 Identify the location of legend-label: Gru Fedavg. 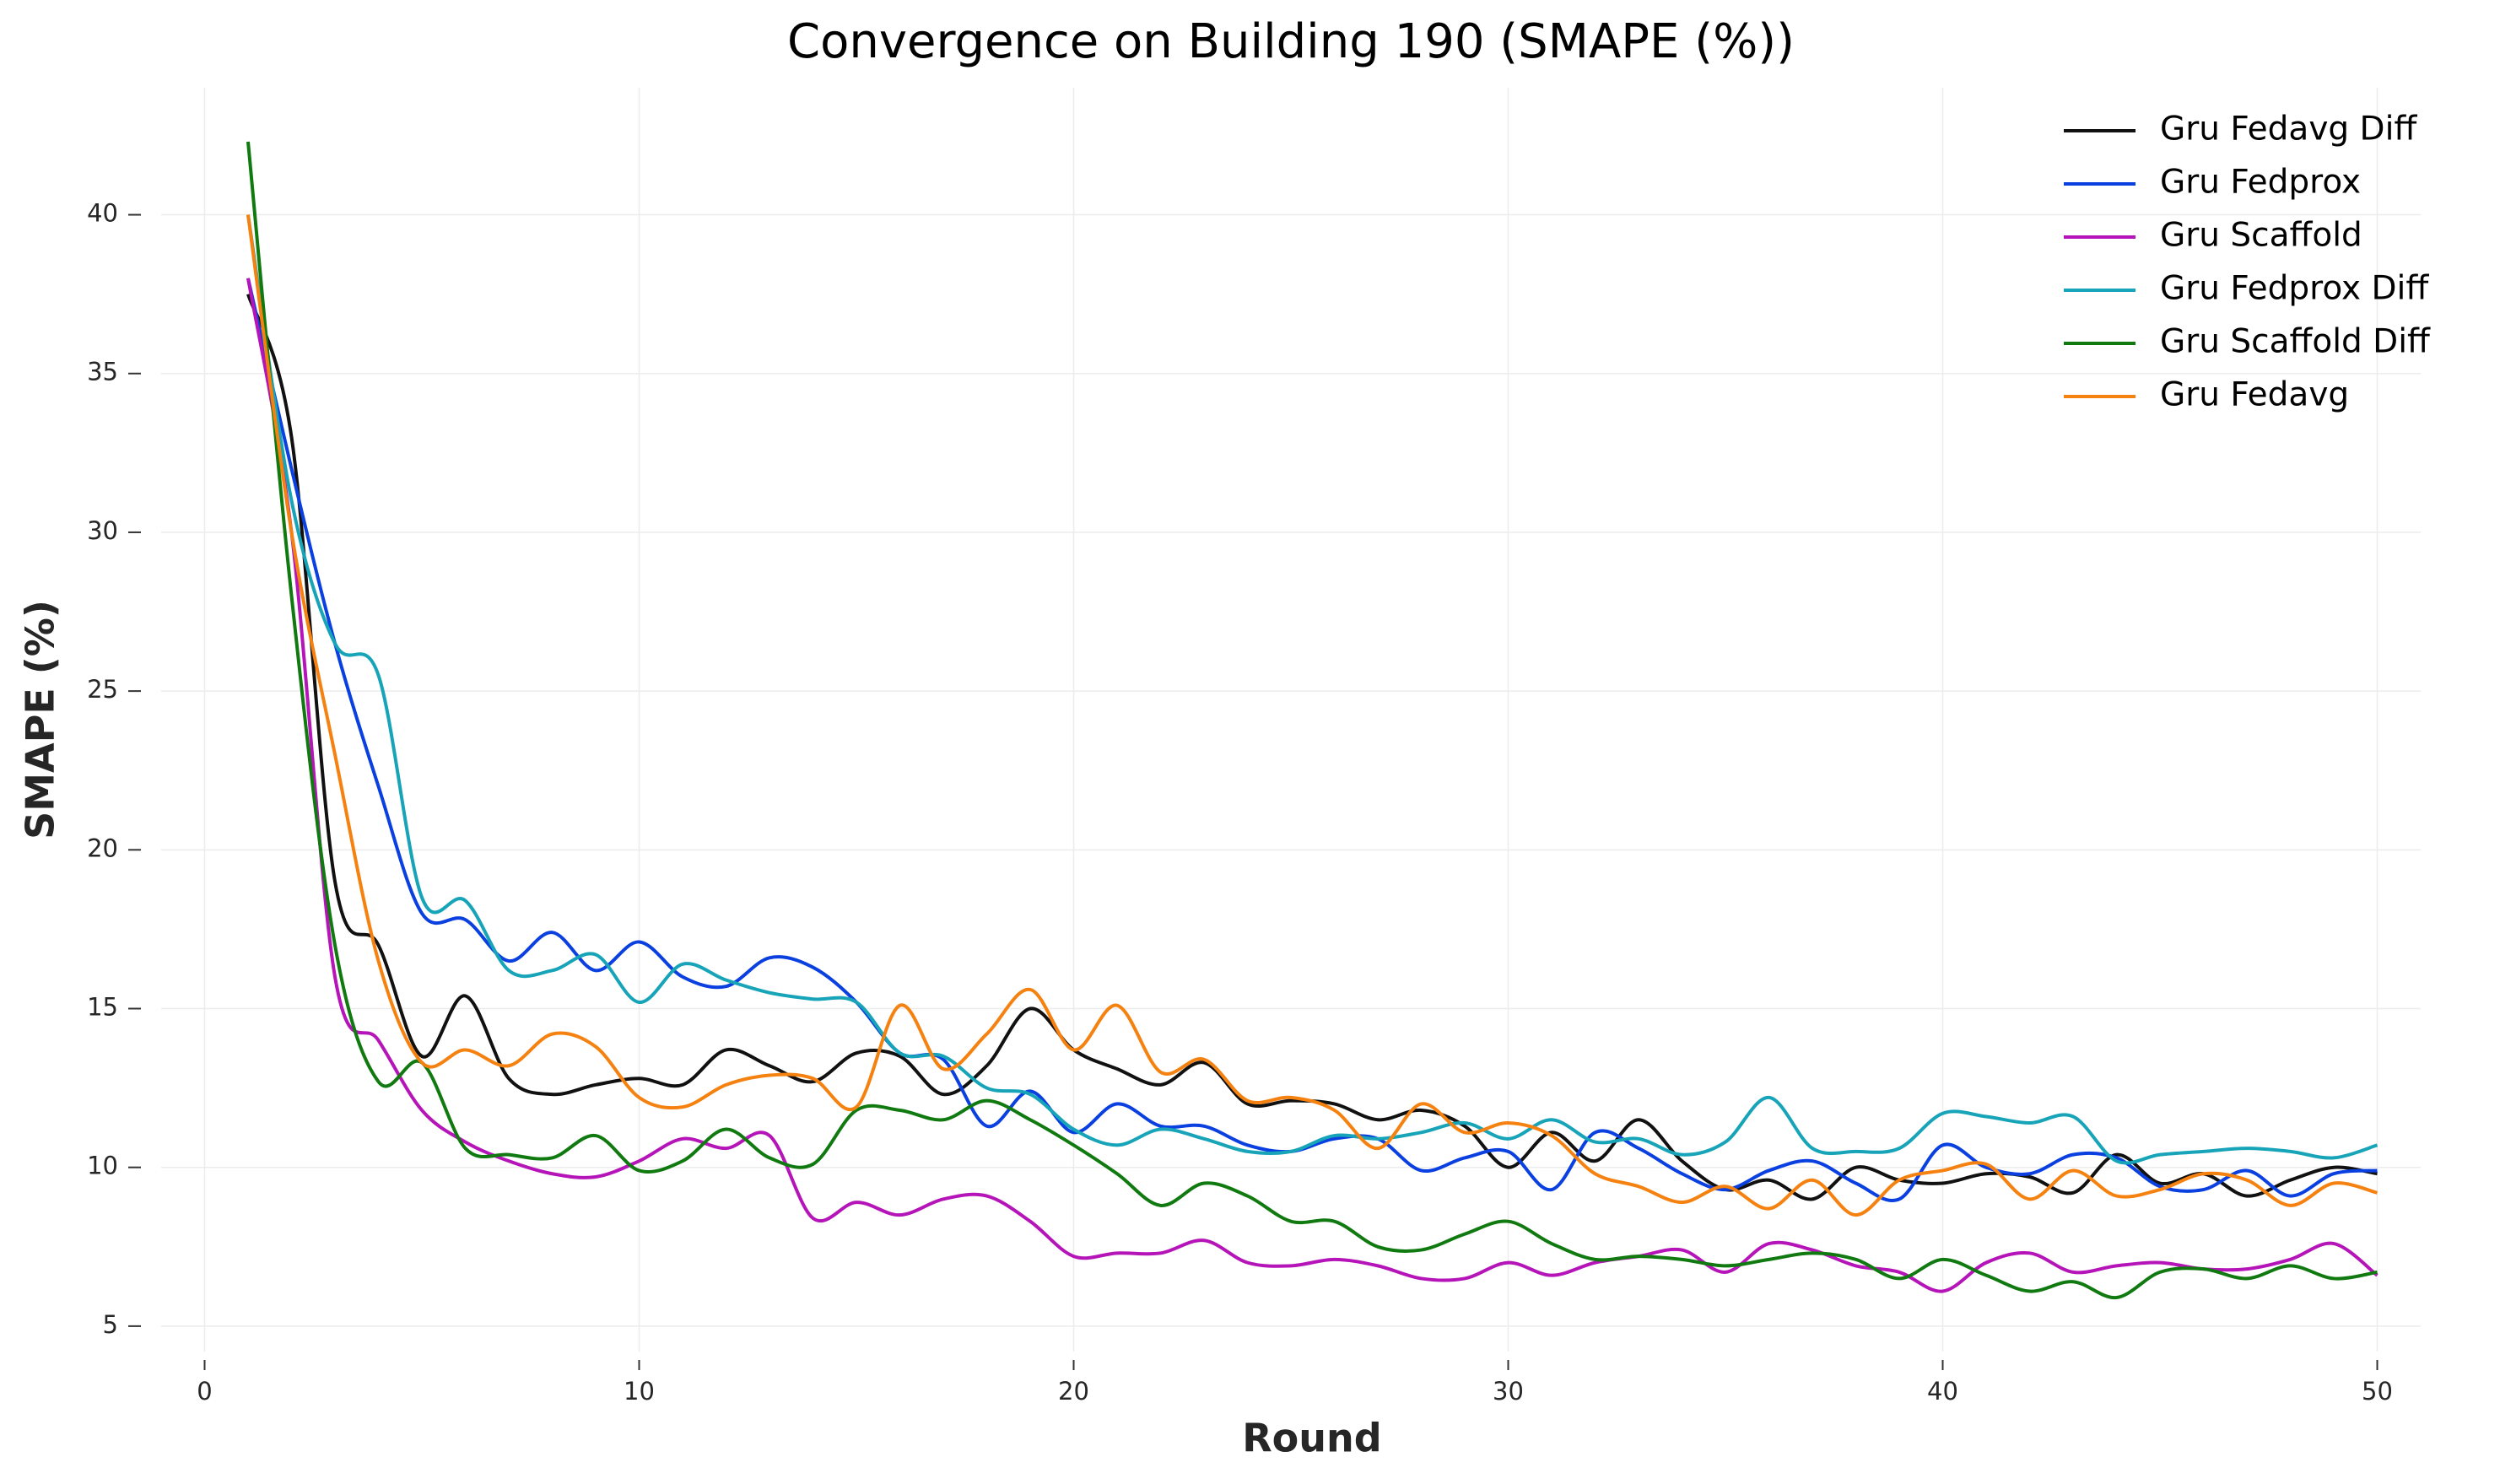
(2255, 395).